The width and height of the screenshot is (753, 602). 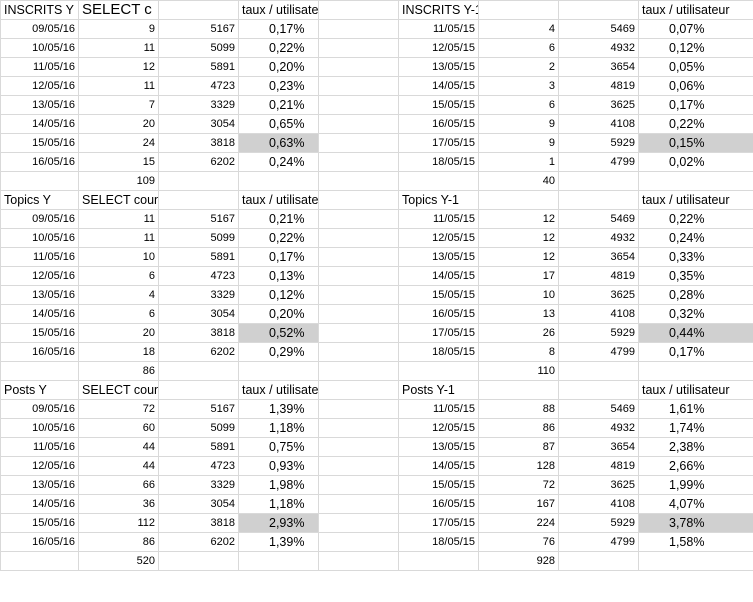 I want to click on users: 3654, so click(x=598, y=447).